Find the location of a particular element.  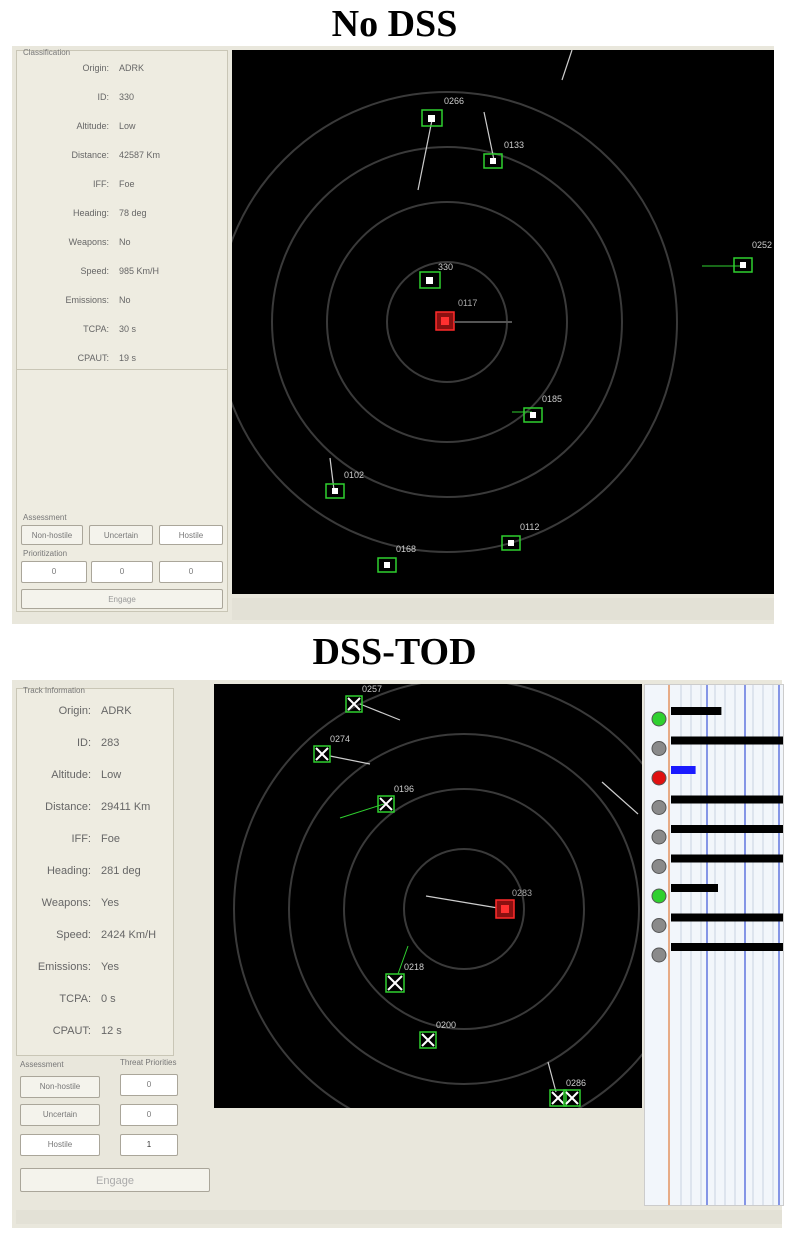

assessment-group-title: Assessment is located at coordinates (45, 517).